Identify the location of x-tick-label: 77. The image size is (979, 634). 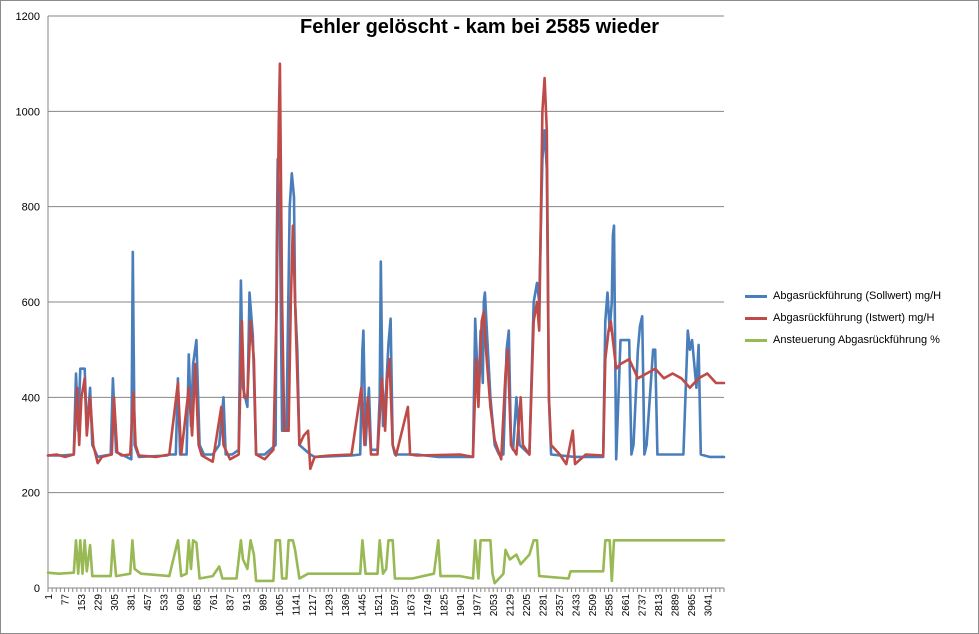
(65, 600).